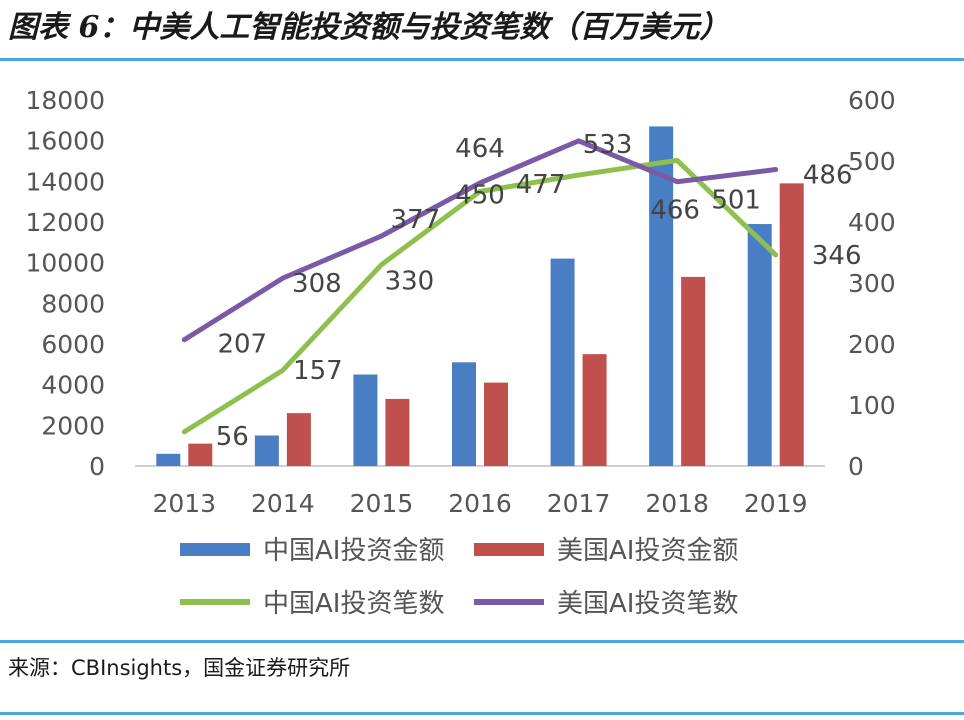  What do you see at coordinates (179, 668) in the screenshot?
I see `source-note: 来源：CBInsights，国金证券研究所` at bounding box center [179, 668].